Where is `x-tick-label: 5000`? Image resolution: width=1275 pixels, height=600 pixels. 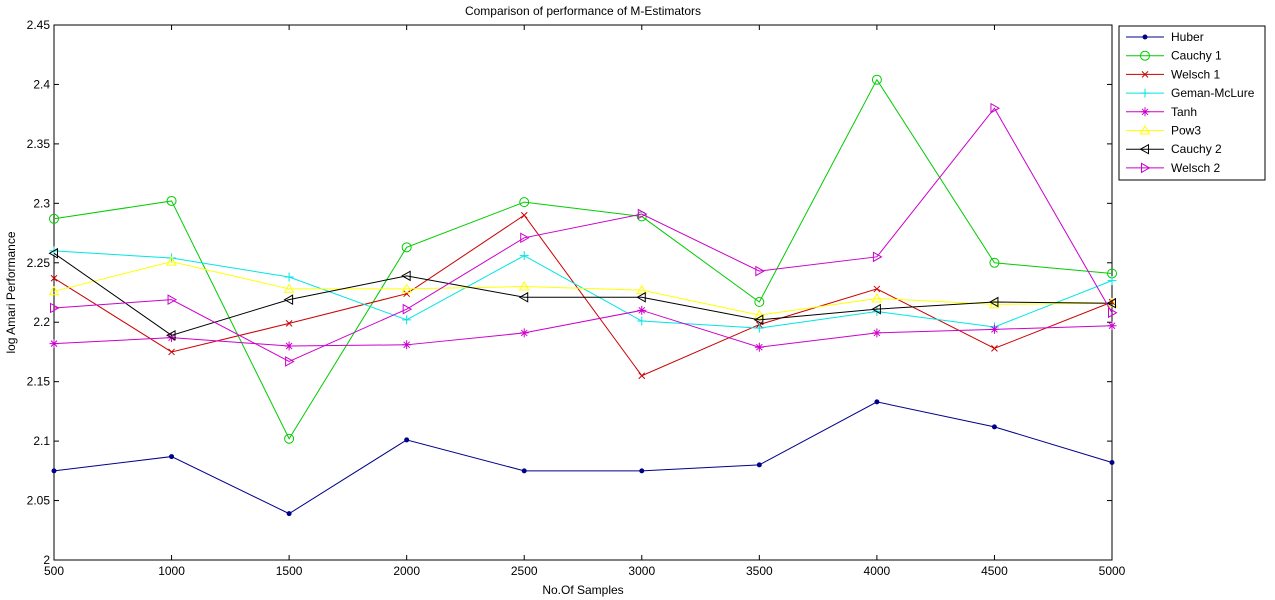
x-tick-label: 5000 is located at coordinates (1112, 571).